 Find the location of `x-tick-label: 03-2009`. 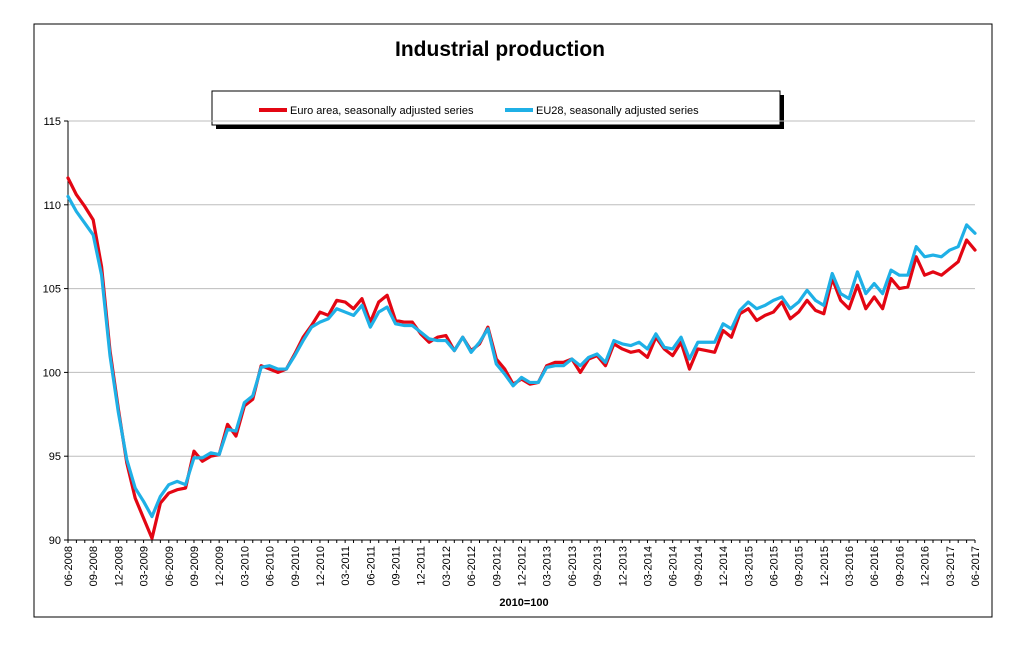

x-tick-label: 03-2009 is located at coordinates (145, 566).